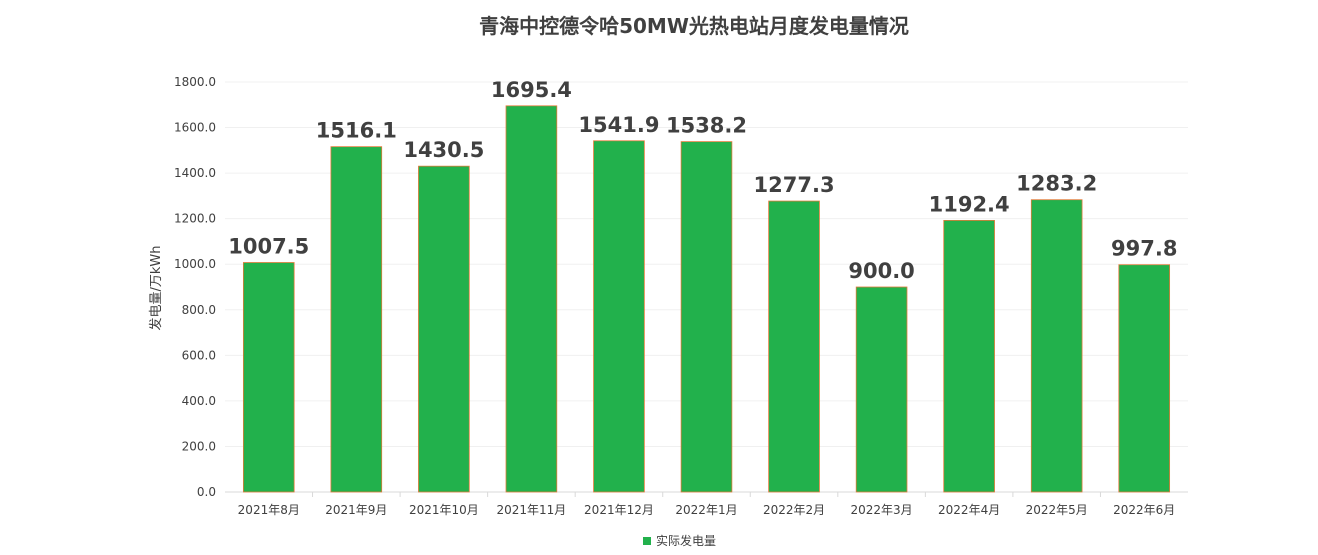  What do you see at coordinates (531, 90) in the screenshot?
I see `data-label: 1695.4` at bounding box center [531, 90].